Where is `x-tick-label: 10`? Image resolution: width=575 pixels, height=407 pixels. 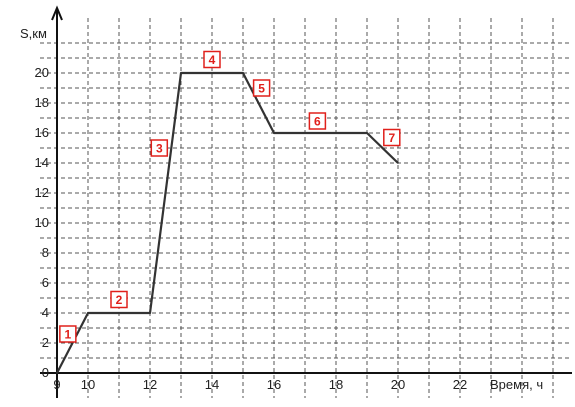
x-tick-label: 10 is located at coordinates (88, 384).